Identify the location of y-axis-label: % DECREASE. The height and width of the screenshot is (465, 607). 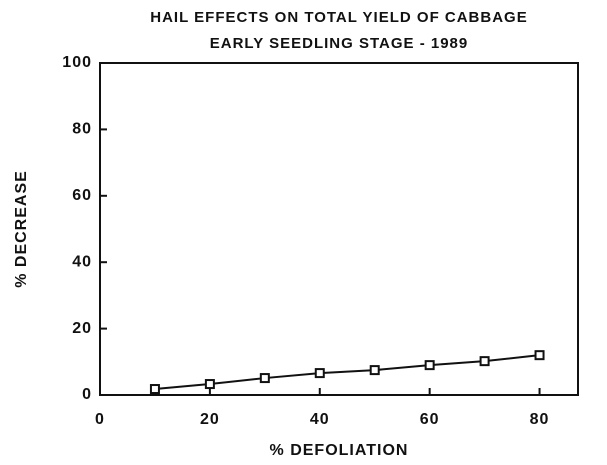
(21, 229).